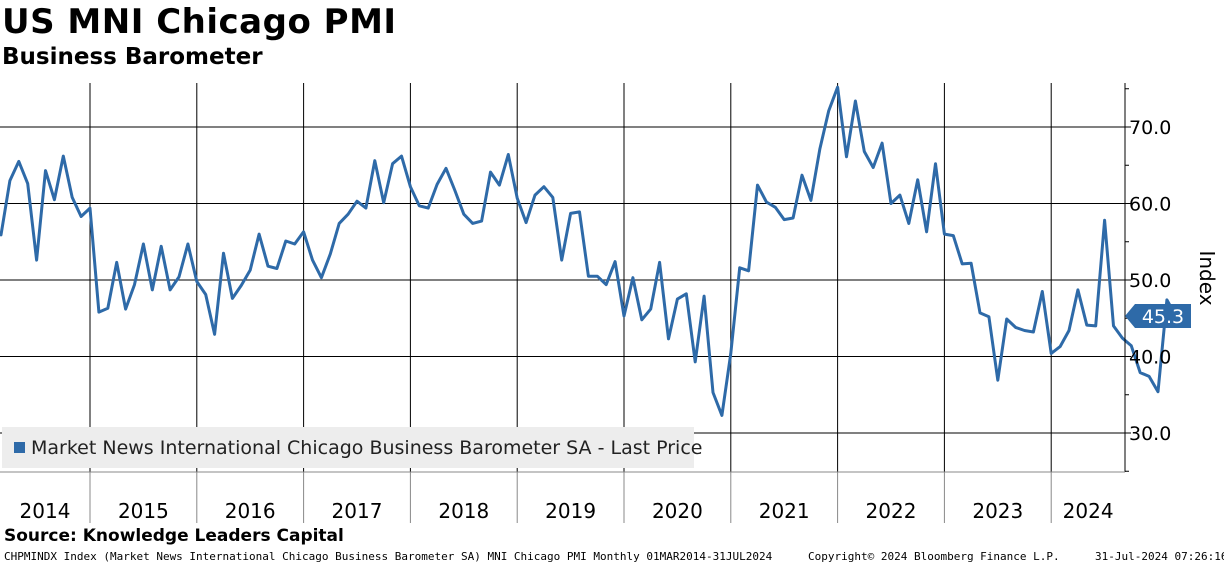 The image size is (1224, 566). I want to click on x-tick-label: 2020, so click(677, 511).